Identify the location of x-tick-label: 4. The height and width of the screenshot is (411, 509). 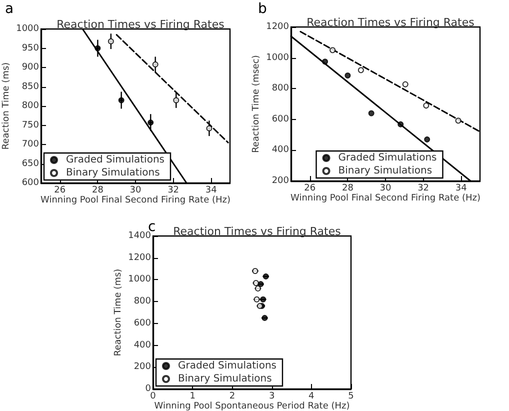
(311, 397).